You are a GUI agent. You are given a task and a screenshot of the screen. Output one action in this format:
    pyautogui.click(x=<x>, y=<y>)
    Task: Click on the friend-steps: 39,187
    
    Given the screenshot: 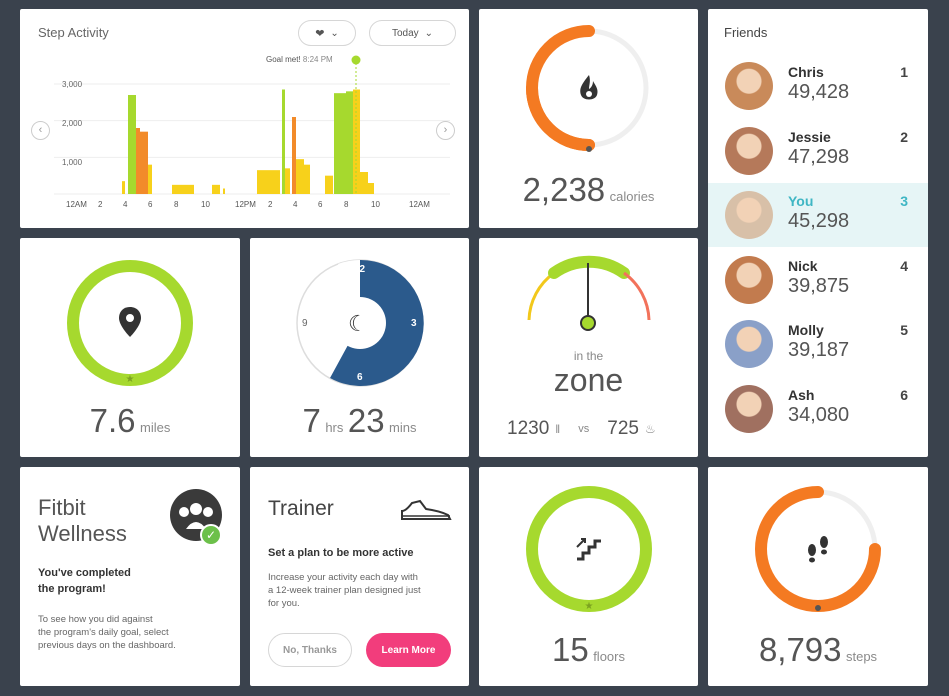 What is the action you would take?
    pyautogui.click(x=819, y=350)
    